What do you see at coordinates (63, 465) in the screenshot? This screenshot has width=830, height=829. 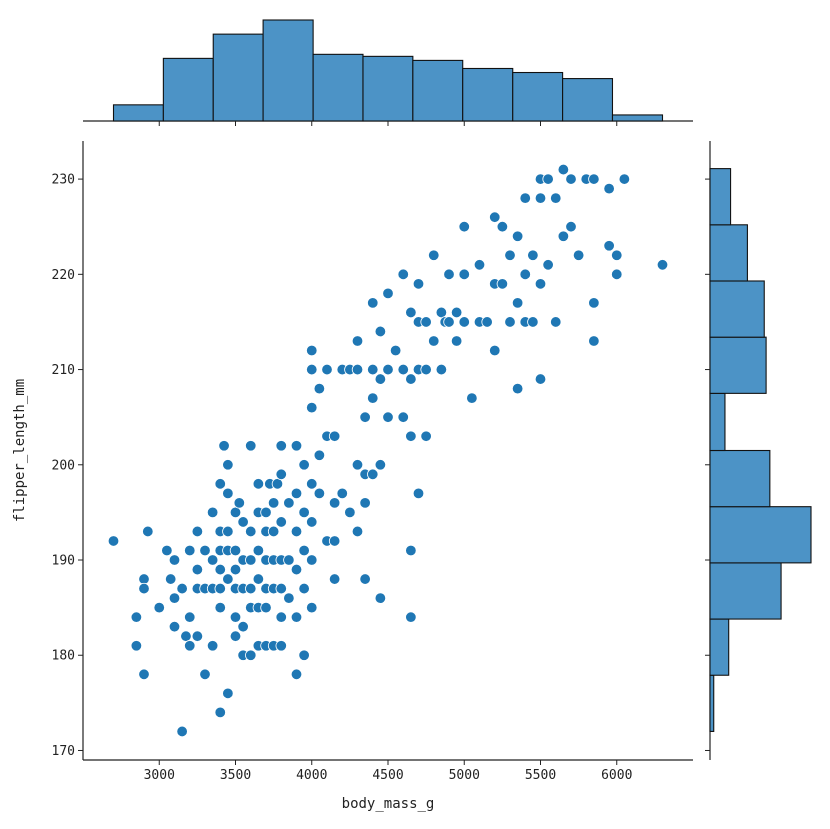 I see `y-tick-label: 200` at bounding box center [63, 465].